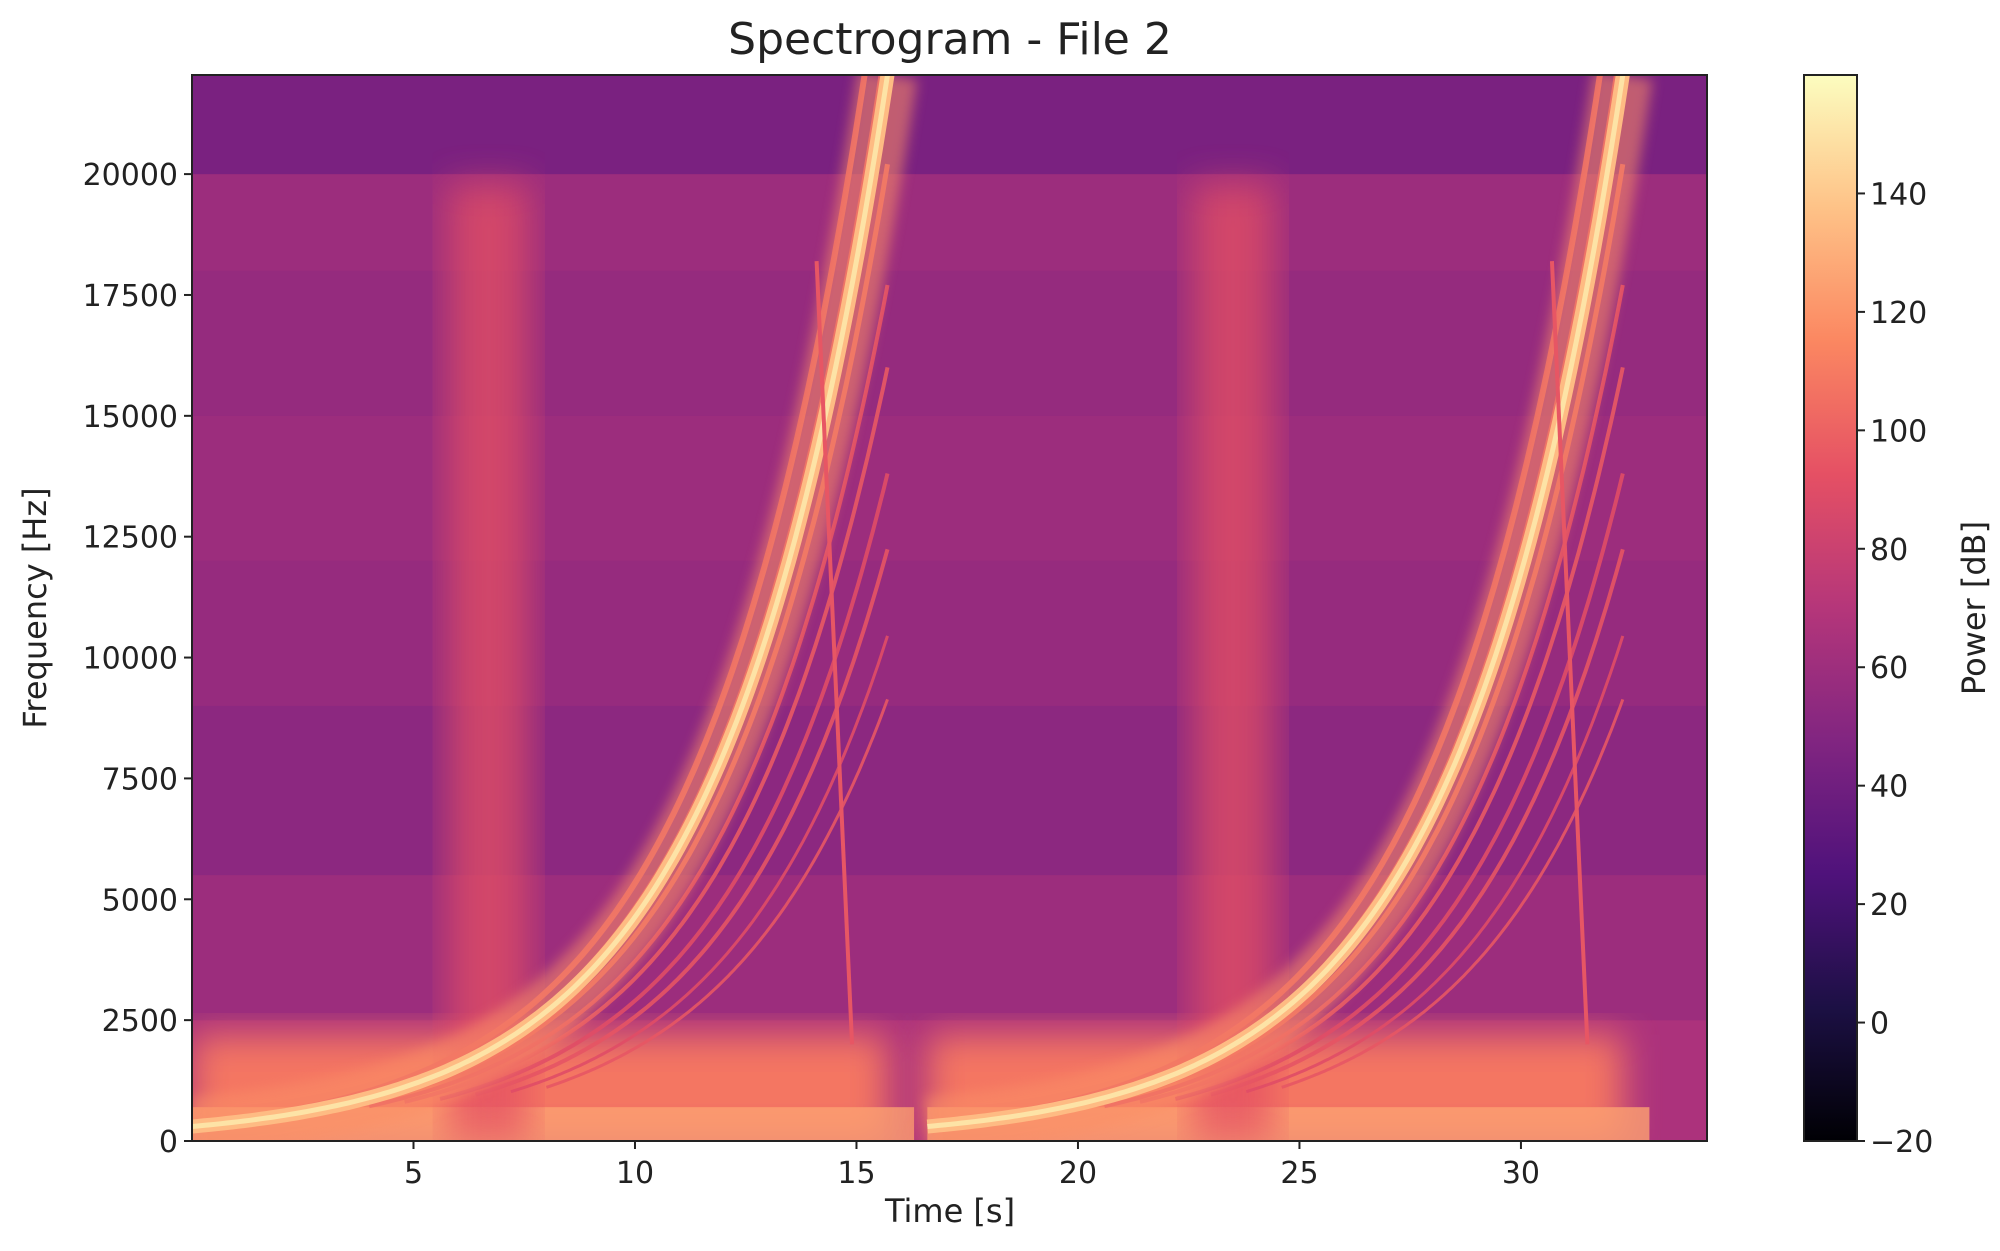  What do you see at coordinates (130, 417) in the screenshot?
I see `y-tick-label: 15000` at bounding box center [130, 417].